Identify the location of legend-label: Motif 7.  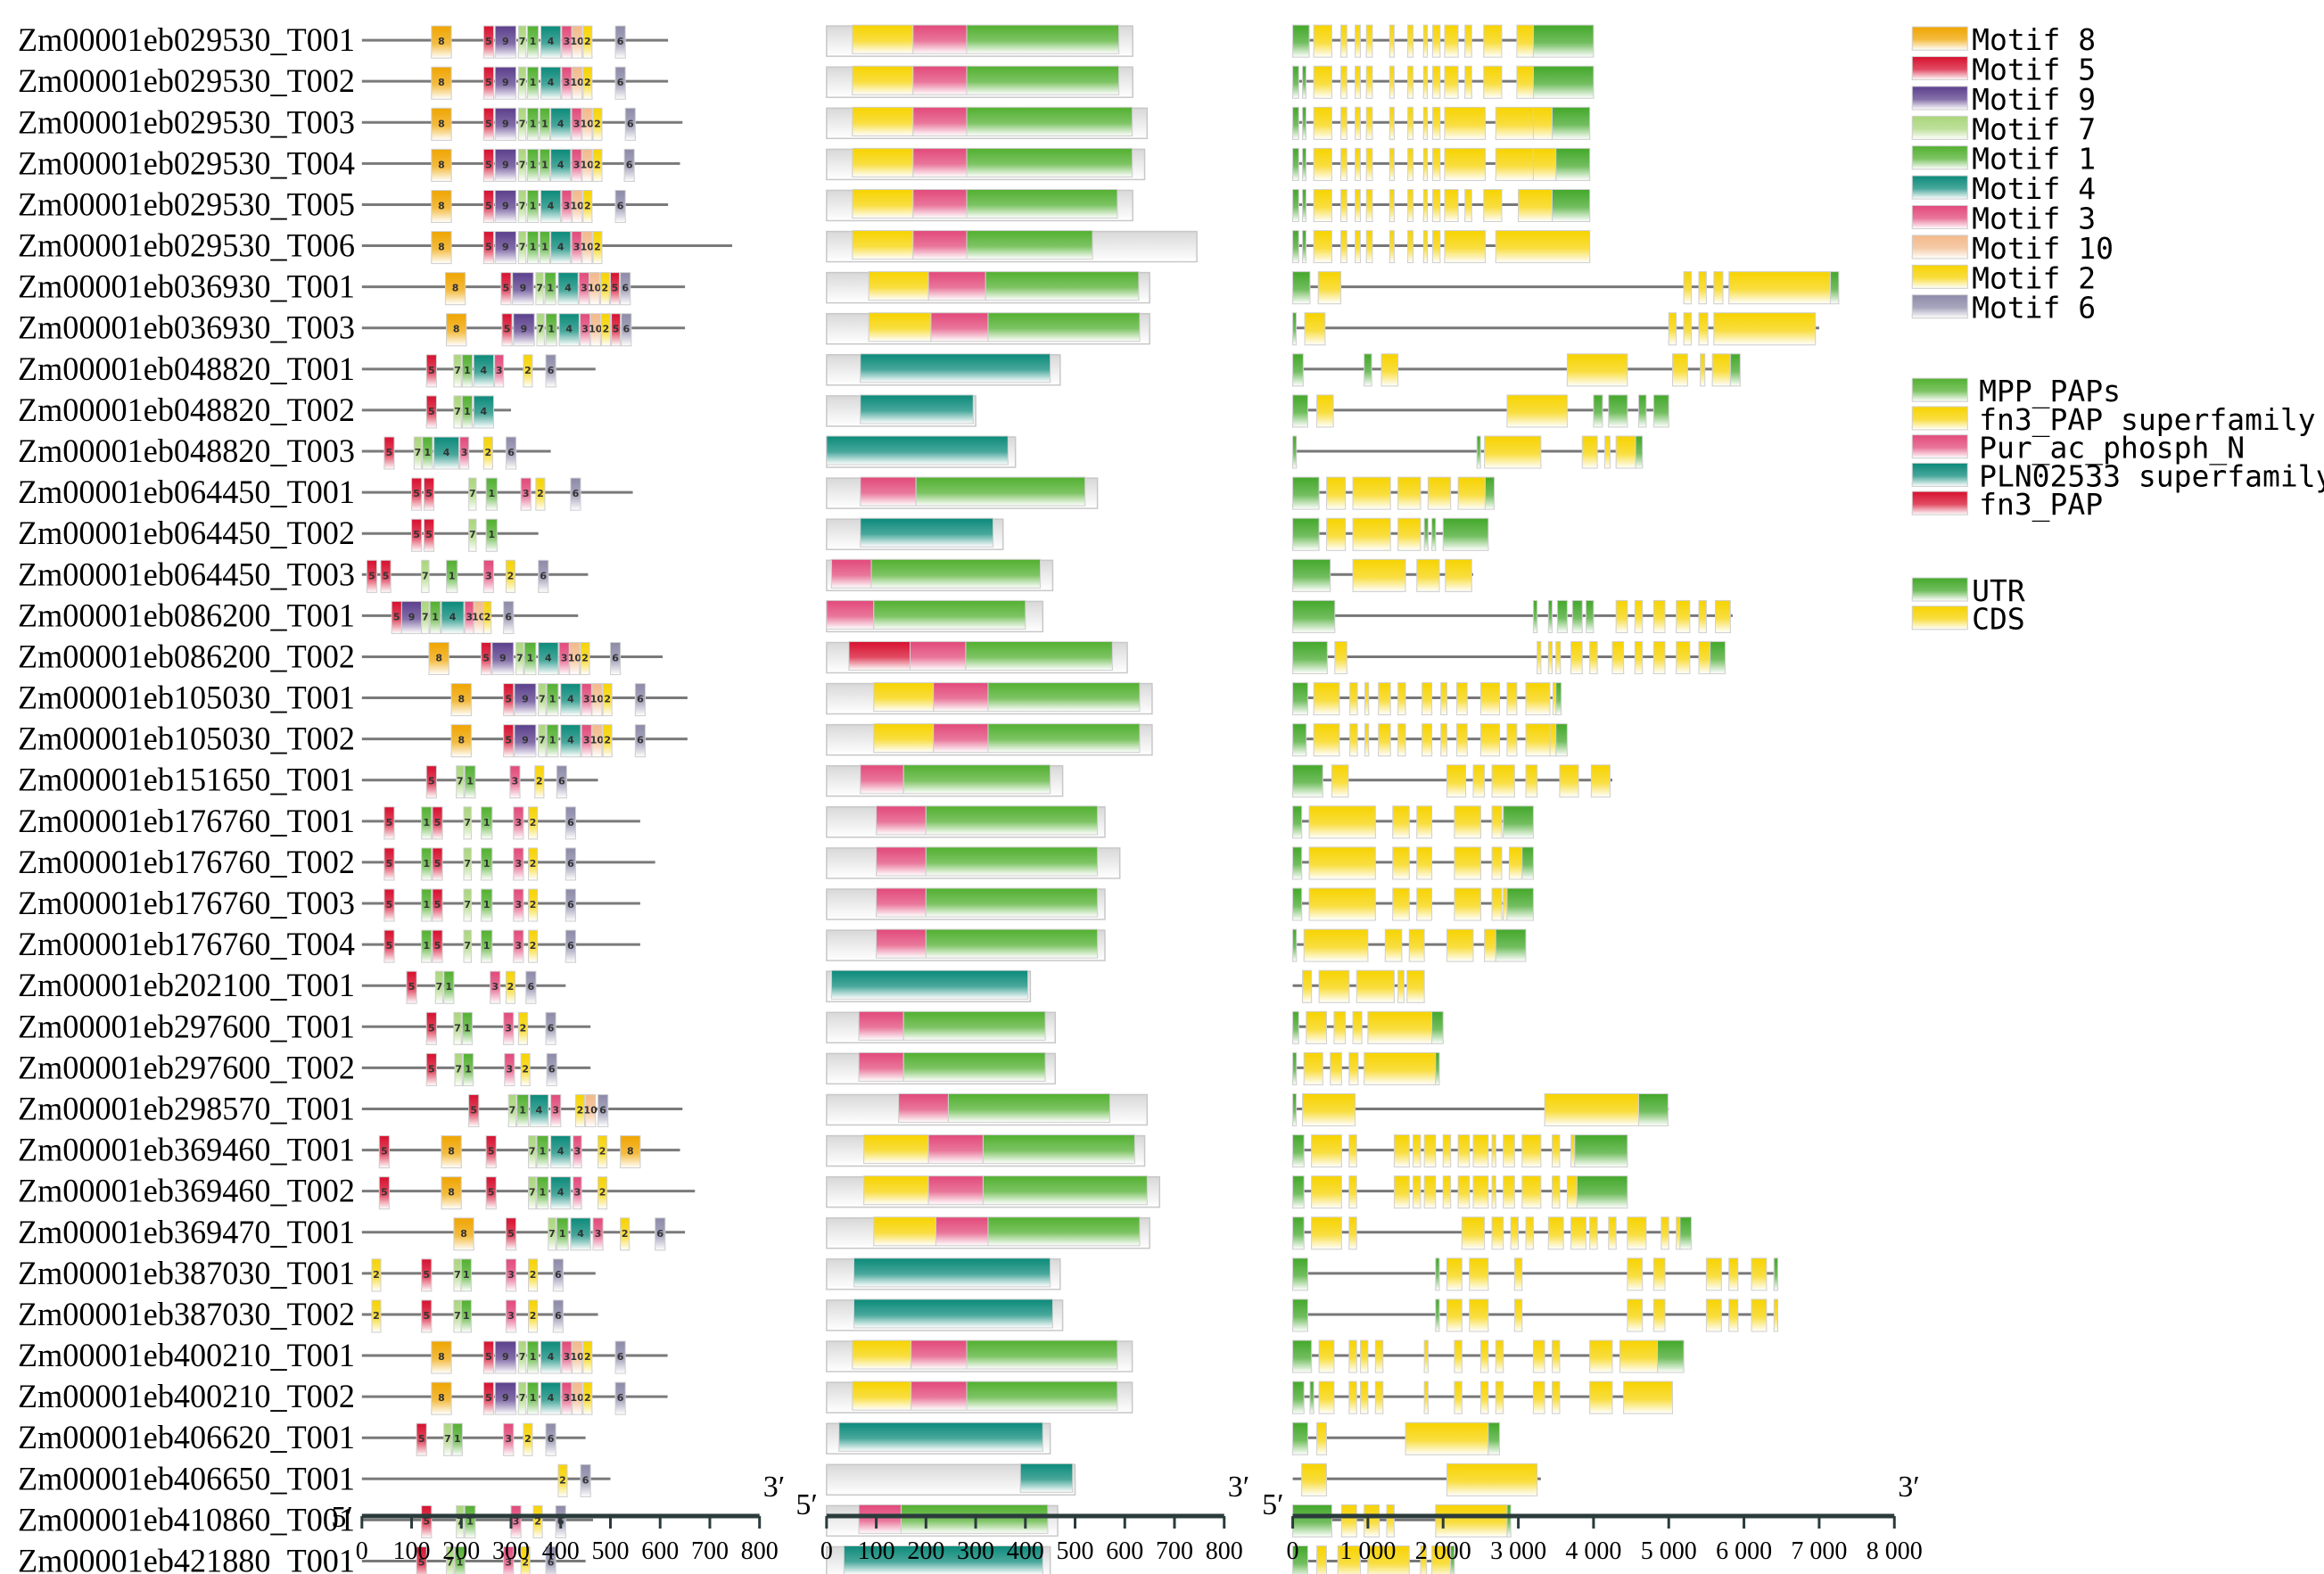
(2034, 128).